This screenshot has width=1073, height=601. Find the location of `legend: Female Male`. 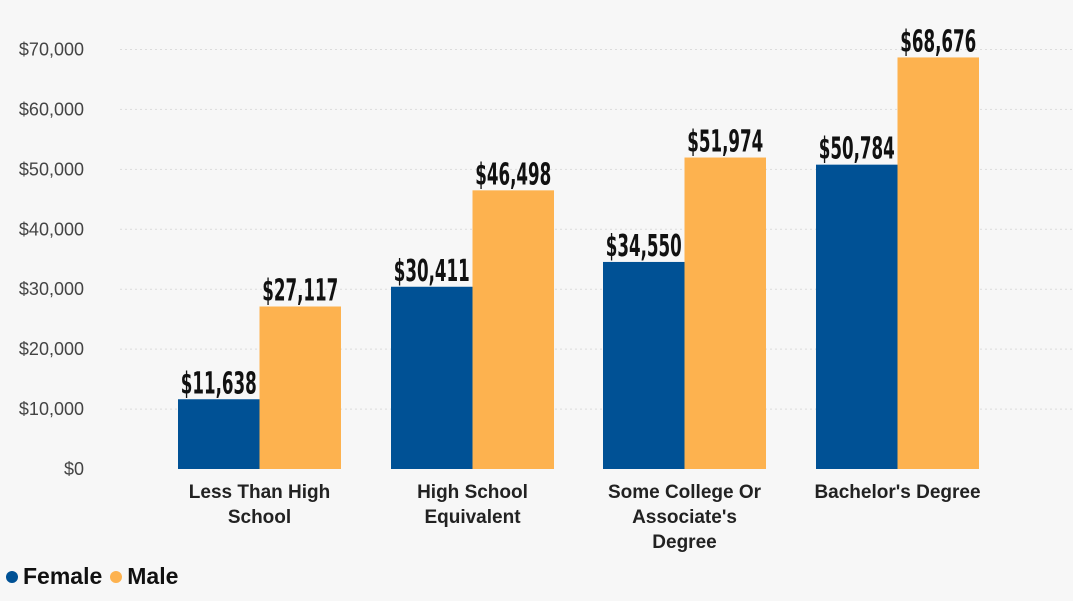

legend: Female Male is located at coordinates (96, 576).